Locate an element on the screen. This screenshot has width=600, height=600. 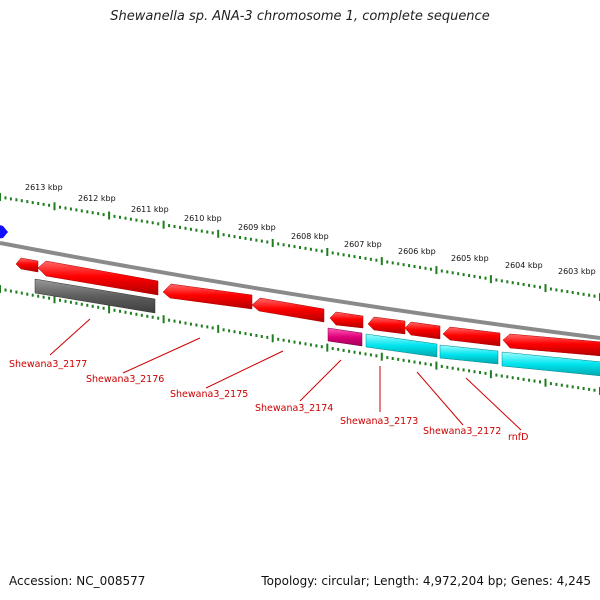
gene-label: Shewana3_2172 is located at coordinates (462, 431).